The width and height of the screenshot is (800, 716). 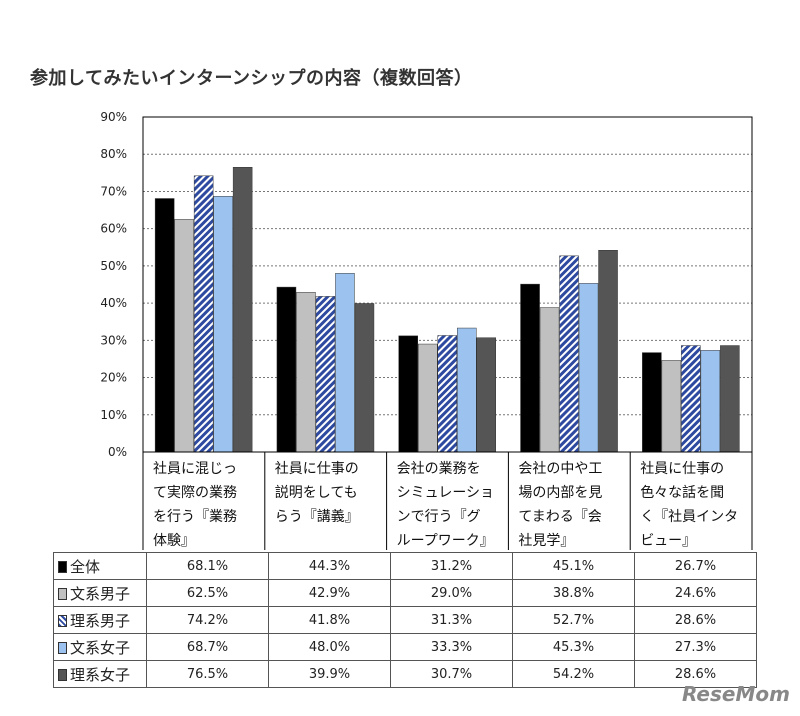 What do you see at coordinates (573, 593) in the screenshot?
I see `table-cell: 38.8%` at bounding box center [573, 593].